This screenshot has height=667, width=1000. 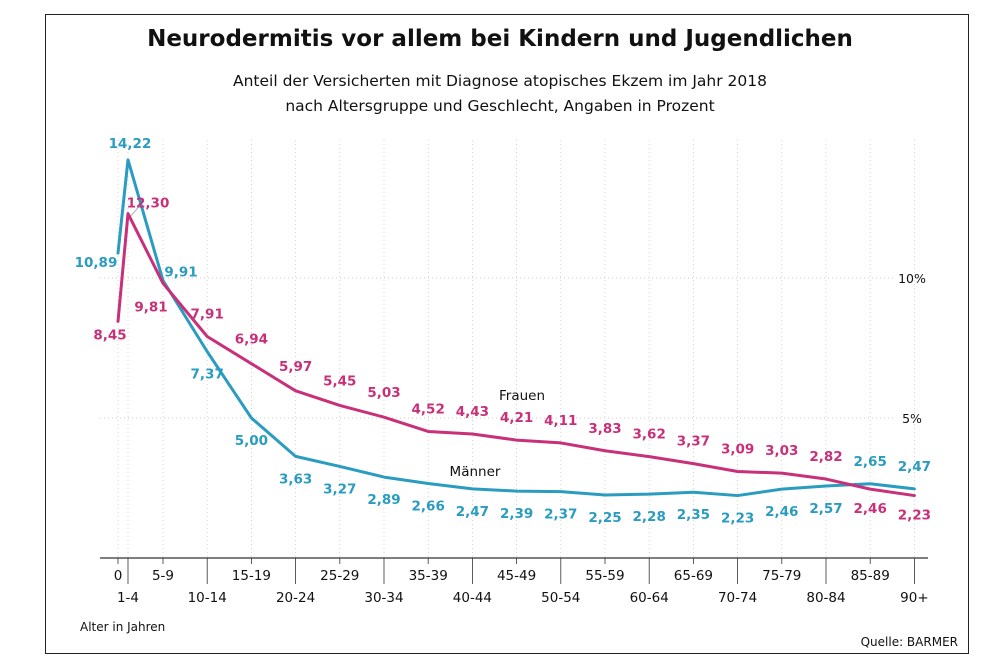 What do you see at coordinates (428, 507) in the screenshot?
I see `data-label-maenner: 2,66` at bounding box center [428, 507].